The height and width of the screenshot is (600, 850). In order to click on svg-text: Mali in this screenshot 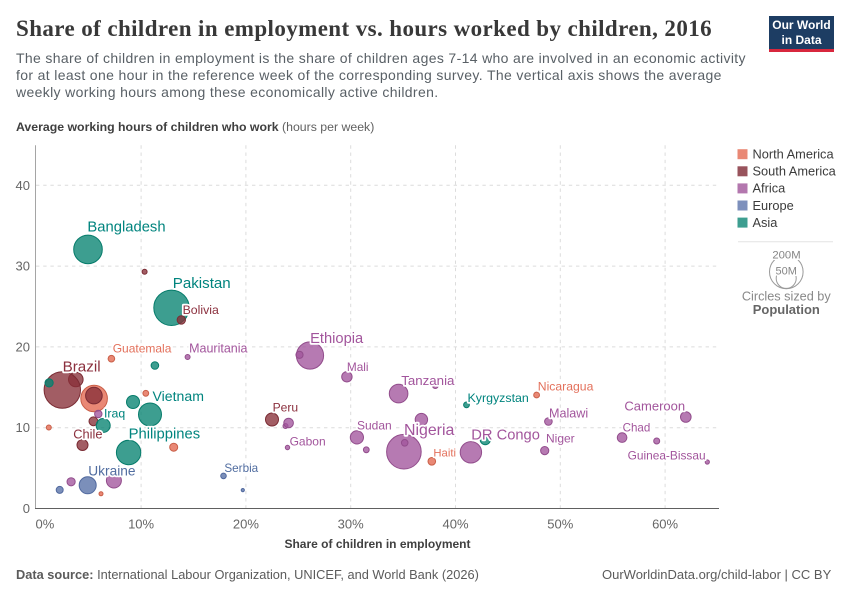, I will do `click(358, 367)`.